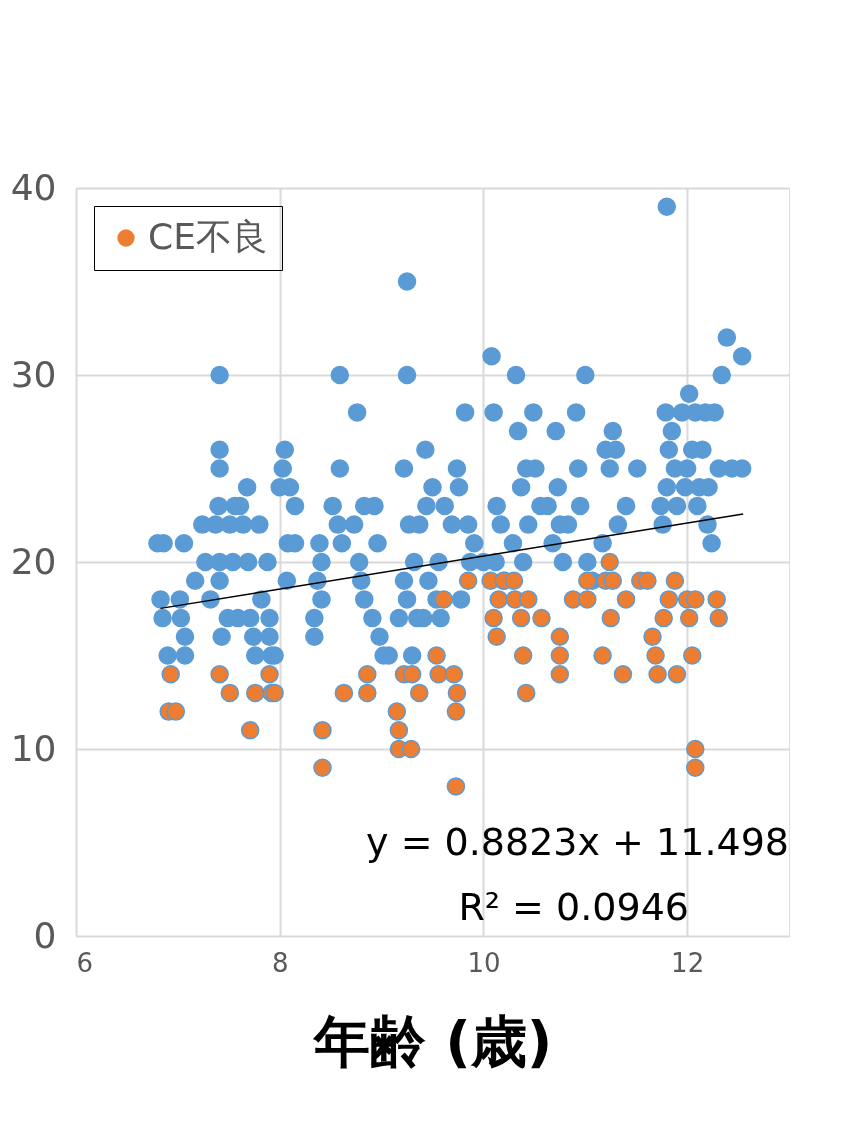  I want to click on legend-label: CE不良, so click(208, 236).